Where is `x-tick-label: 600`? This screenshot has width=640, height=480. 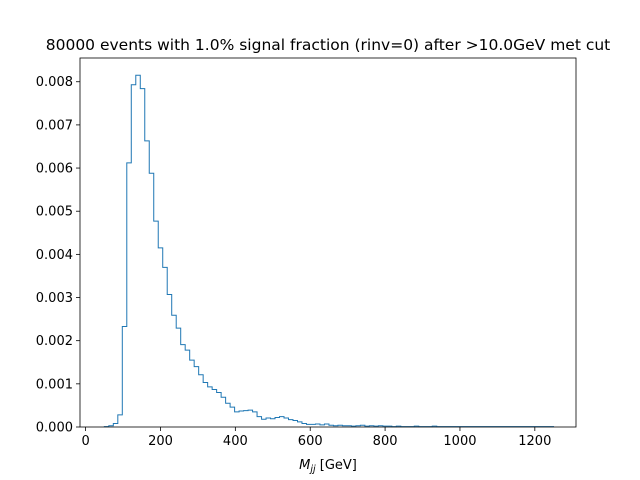 x-tick-label: 600 is located at coordinates (310, 441).